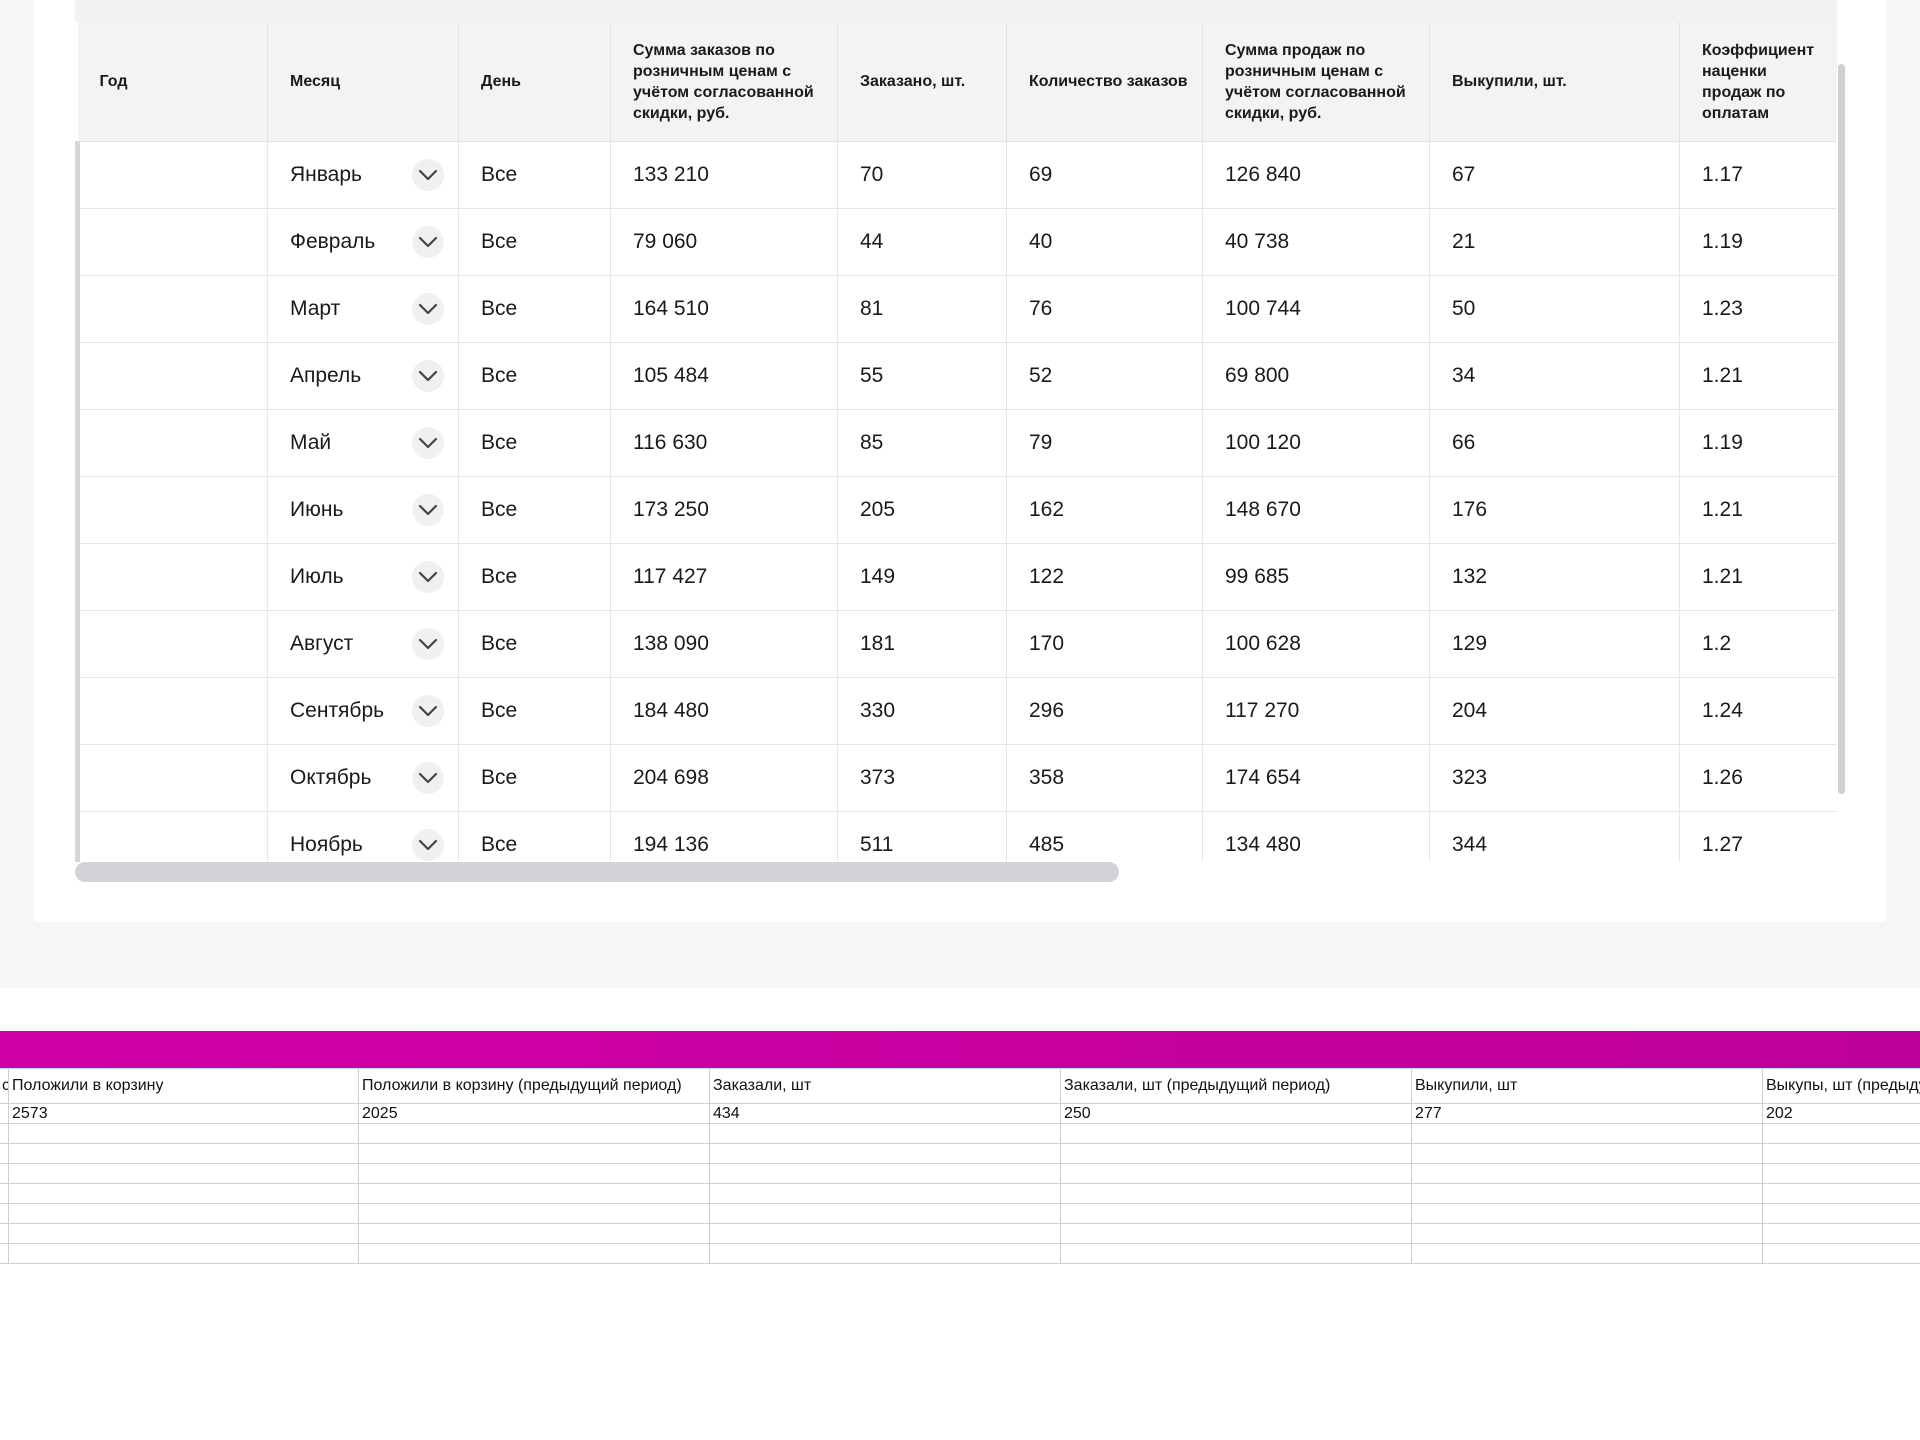  Describe the element at coordinates (1587, 1113) in the screenshot. I see `sheet-value-cell: 277` at that location.